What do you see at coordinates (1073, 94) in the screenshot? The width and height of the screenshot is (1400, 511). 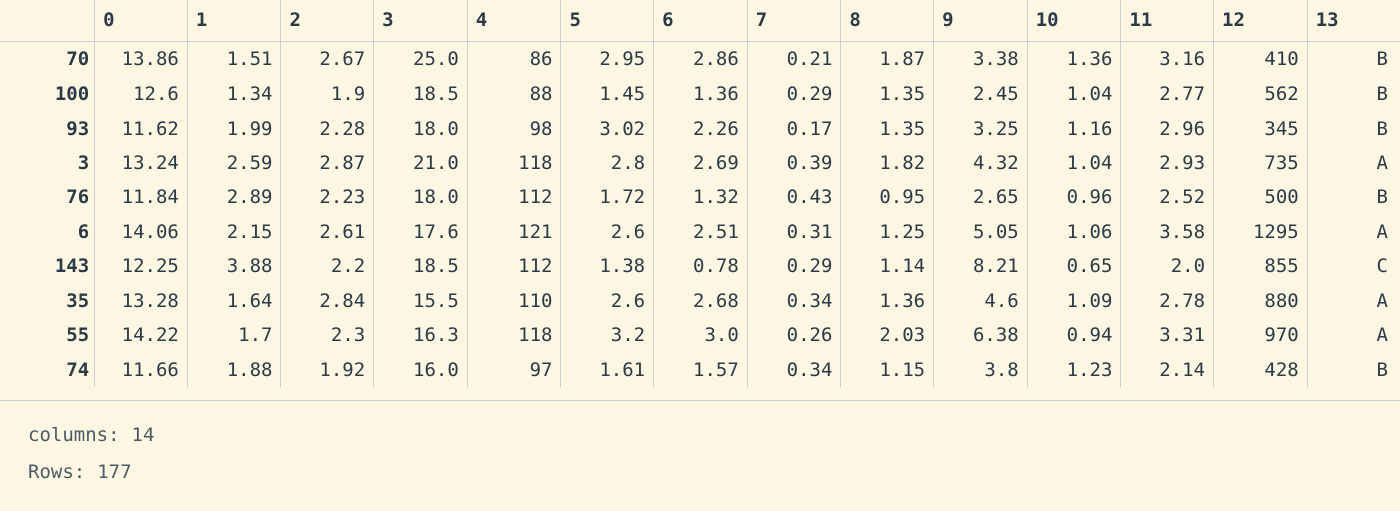 I see `table-cell: 1.04` at bounding box center [1073, 94].